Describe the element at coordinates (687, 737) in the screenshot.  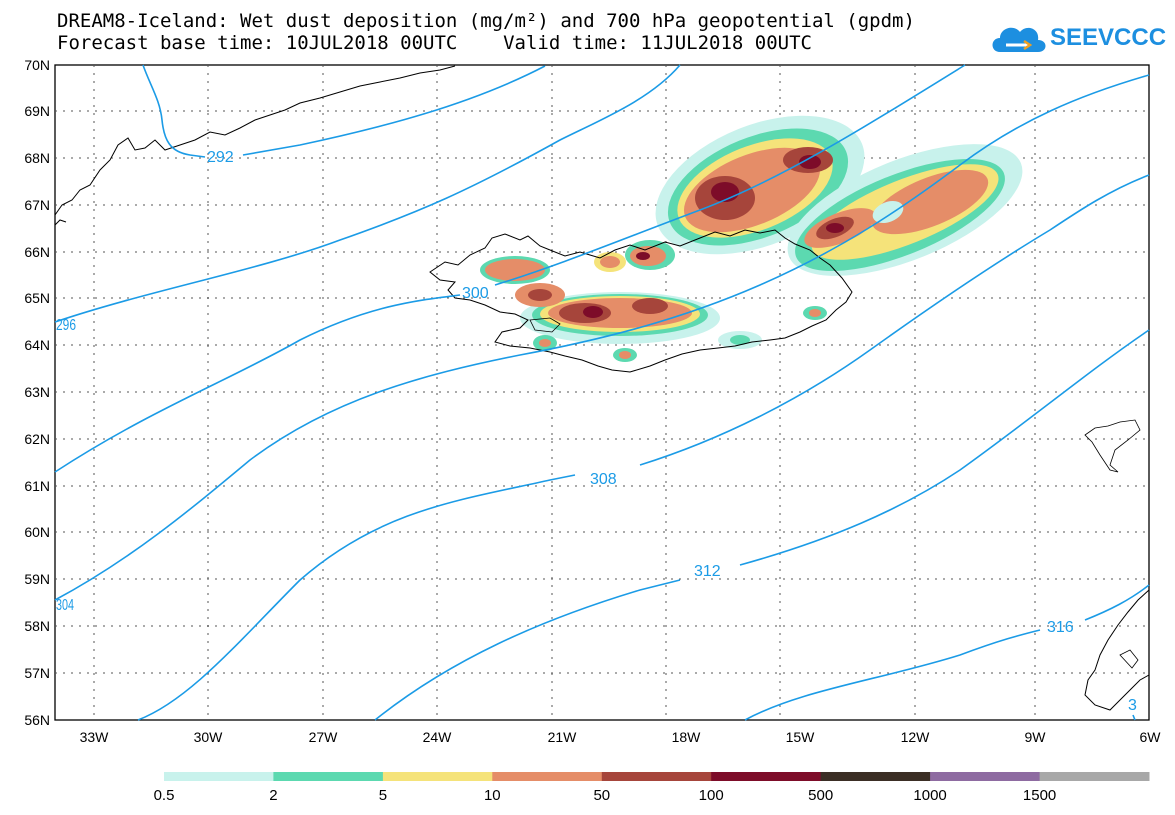
I see `lon-label: 18W` at that location.